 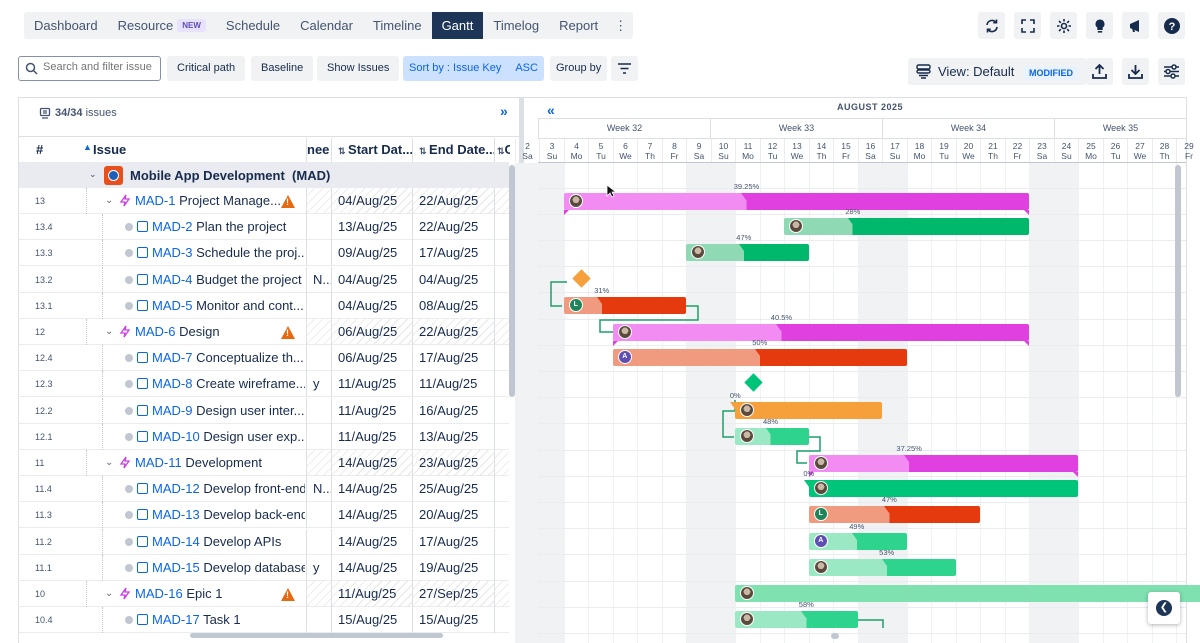 What do you see at coordinates (621, 25) in the screenshot?
I see `more-tabs-icon: ⋮` at bounding box center [621, 25].